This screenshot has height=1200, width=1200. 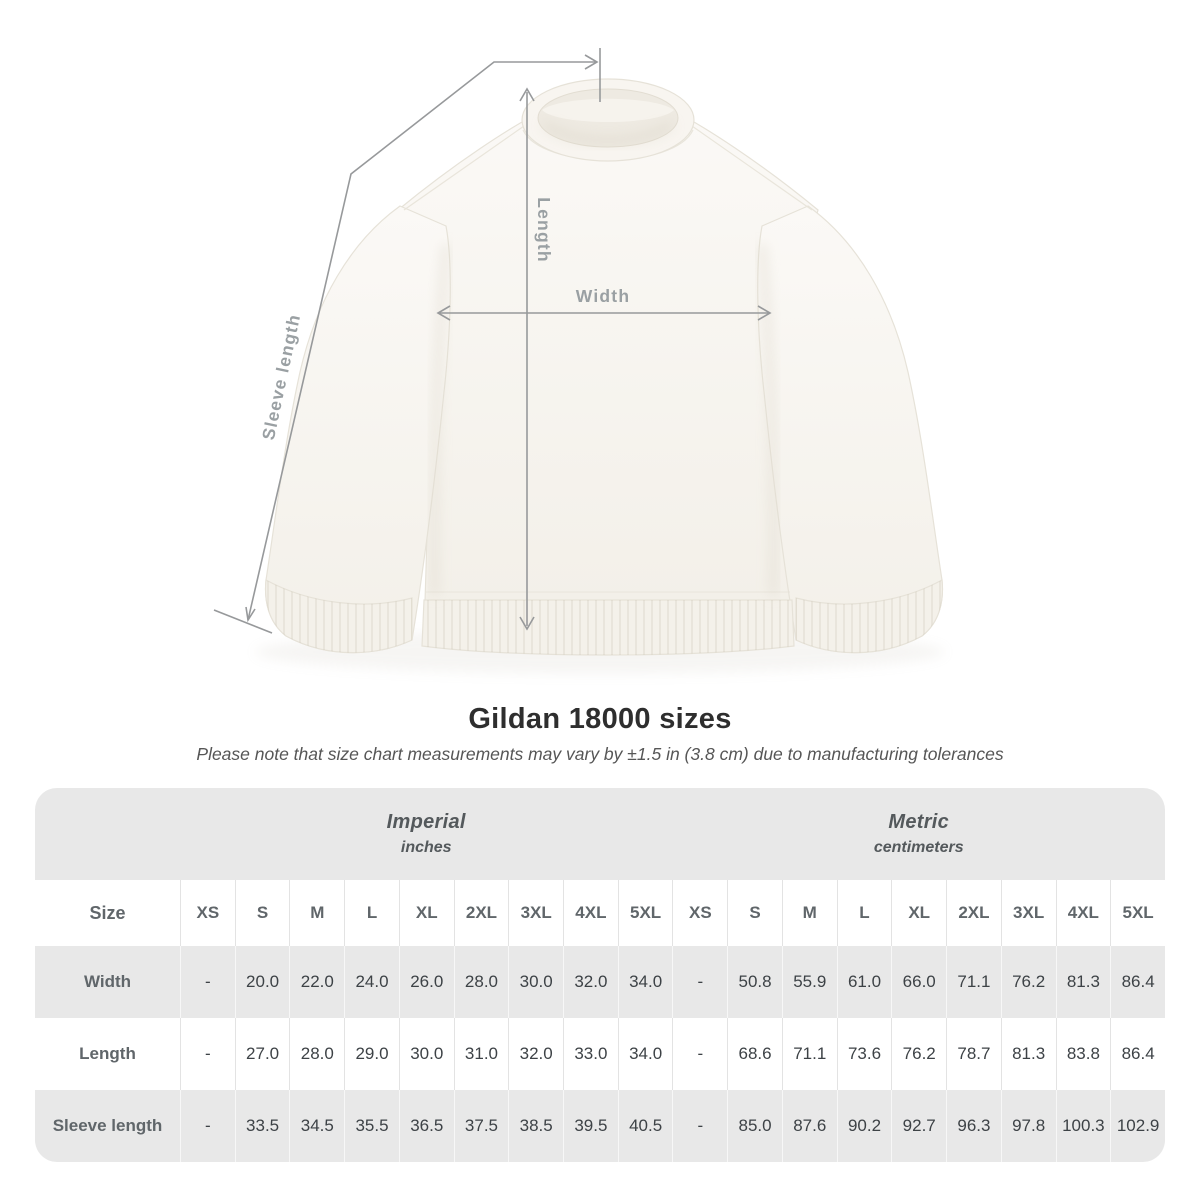 What do you see at coordinates (1083, 913) in the screenshot?
I see `col-metric-4xl: 4XL` at bounding box center [1083, 913].